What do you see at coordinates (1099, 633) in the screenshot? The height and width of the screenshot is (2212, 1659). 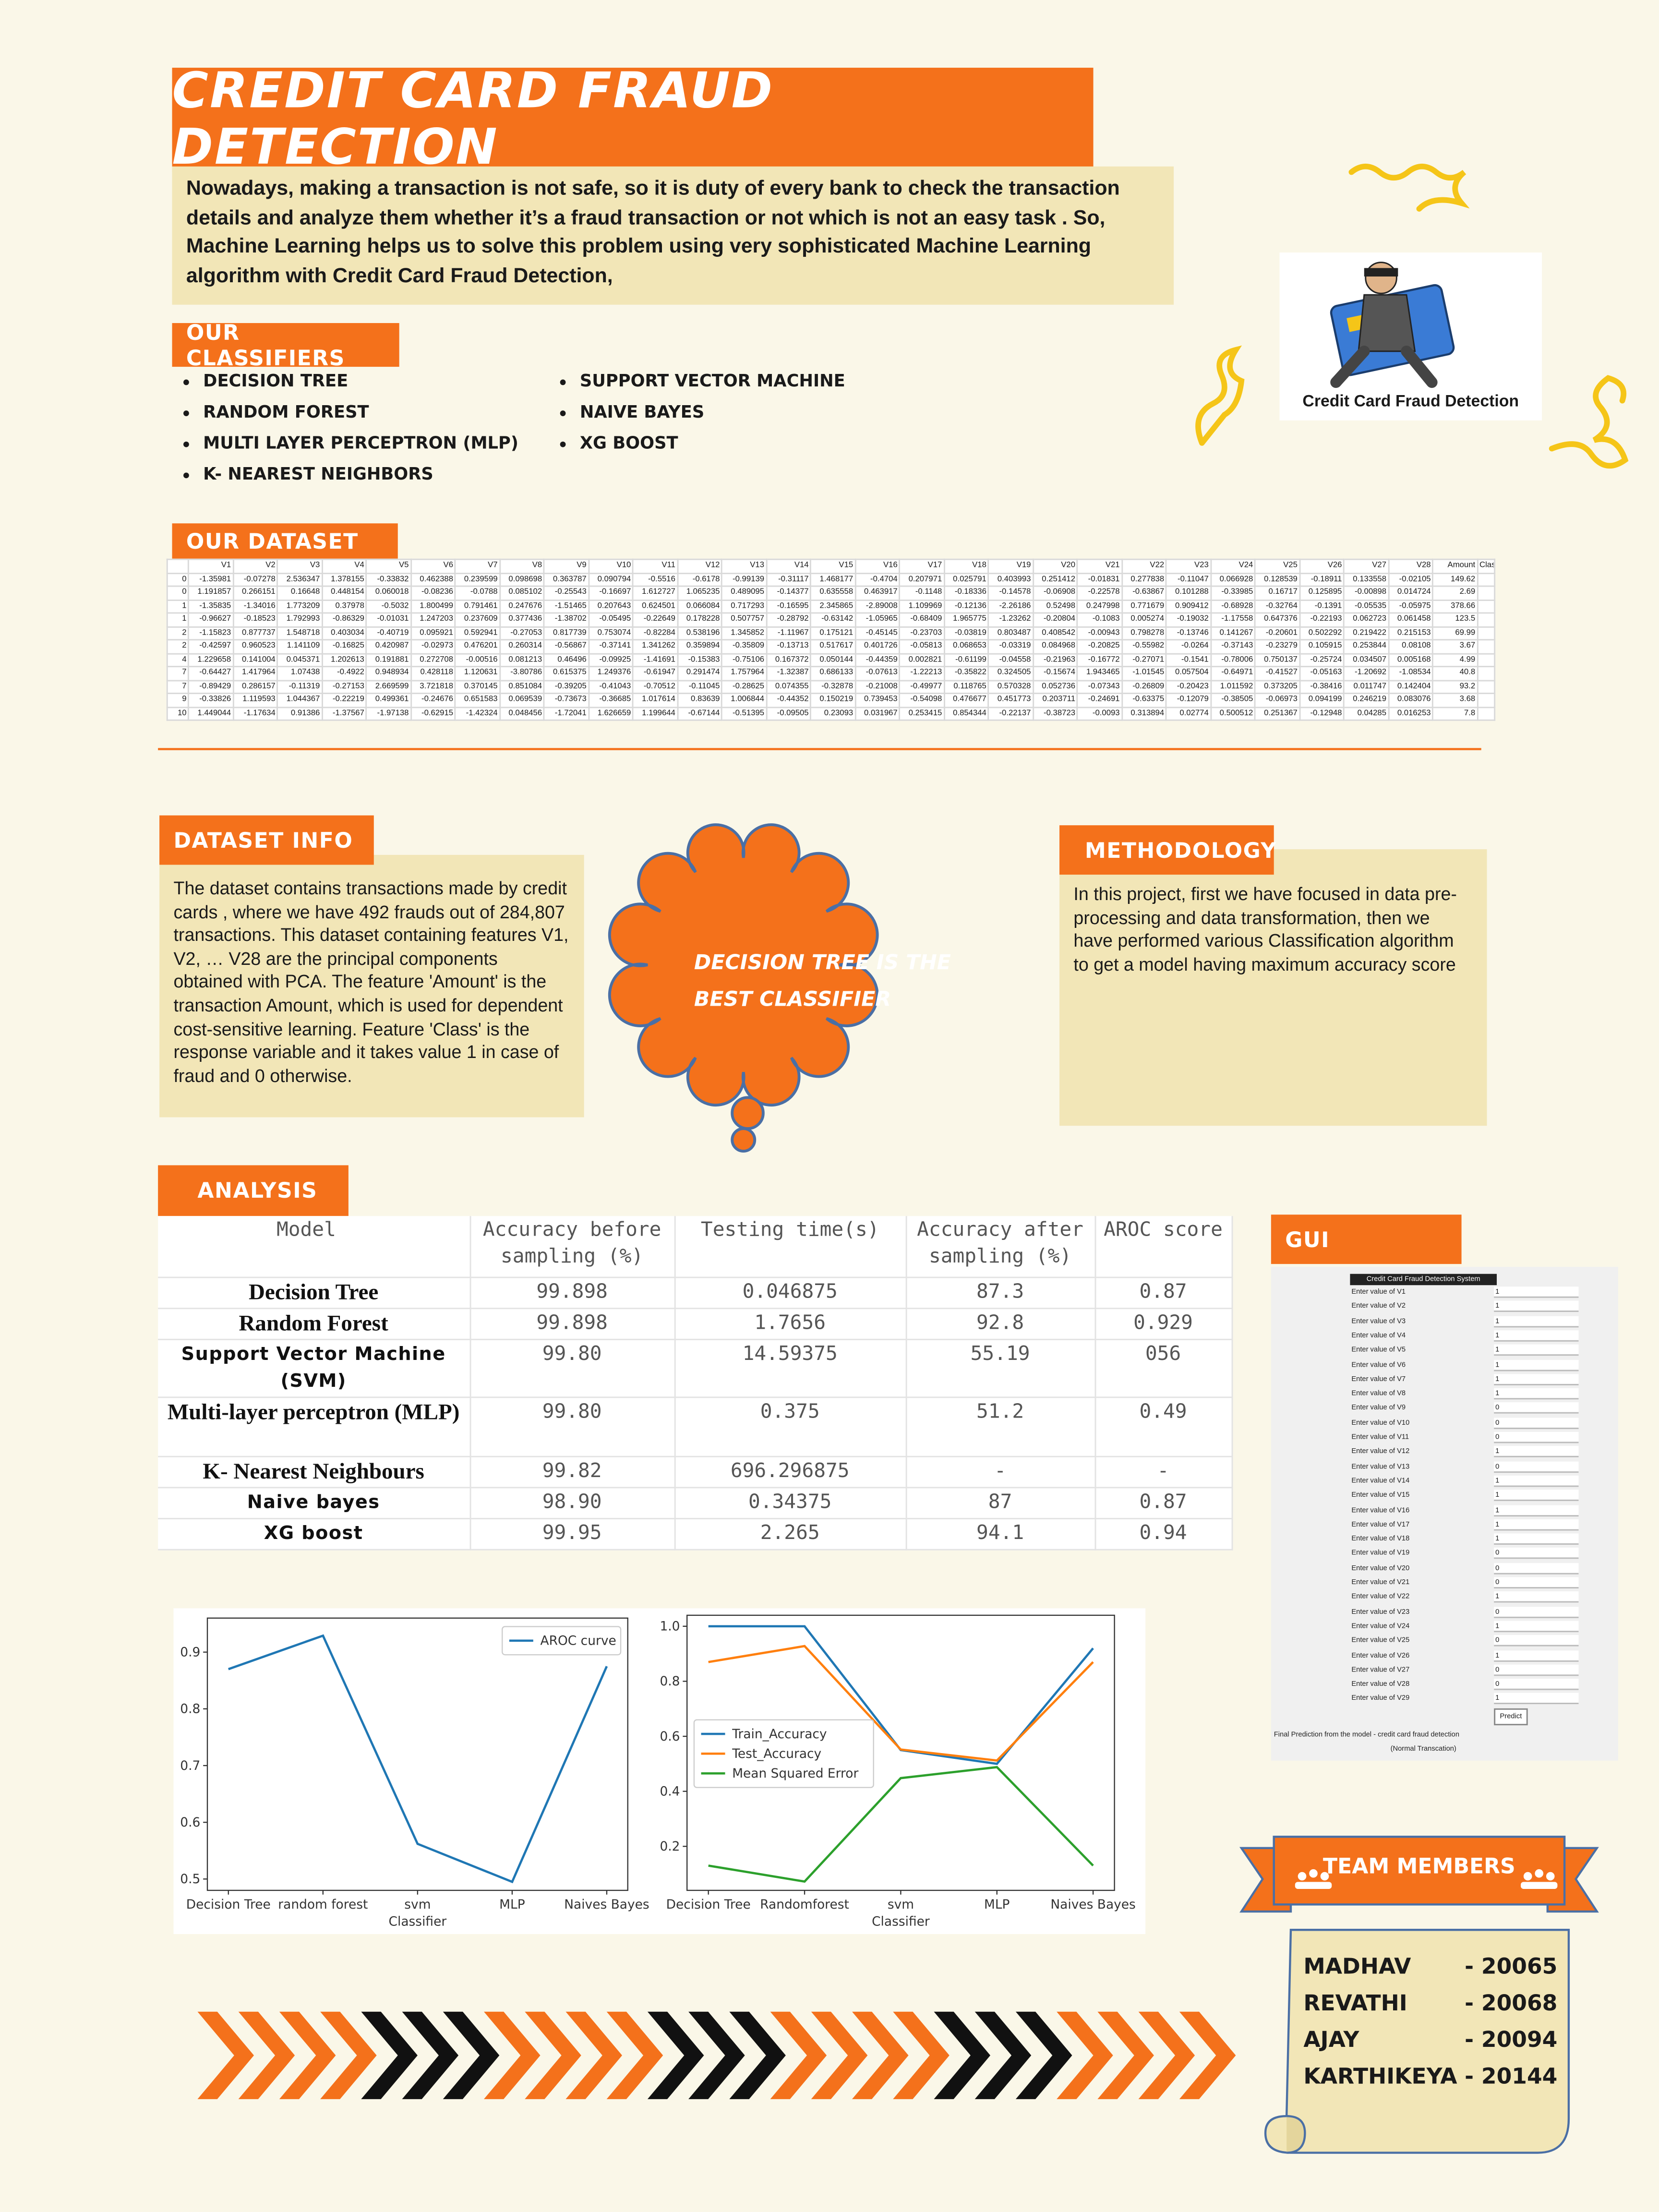 I see `cell: -0.00943` at bounding box center [1099, 633].